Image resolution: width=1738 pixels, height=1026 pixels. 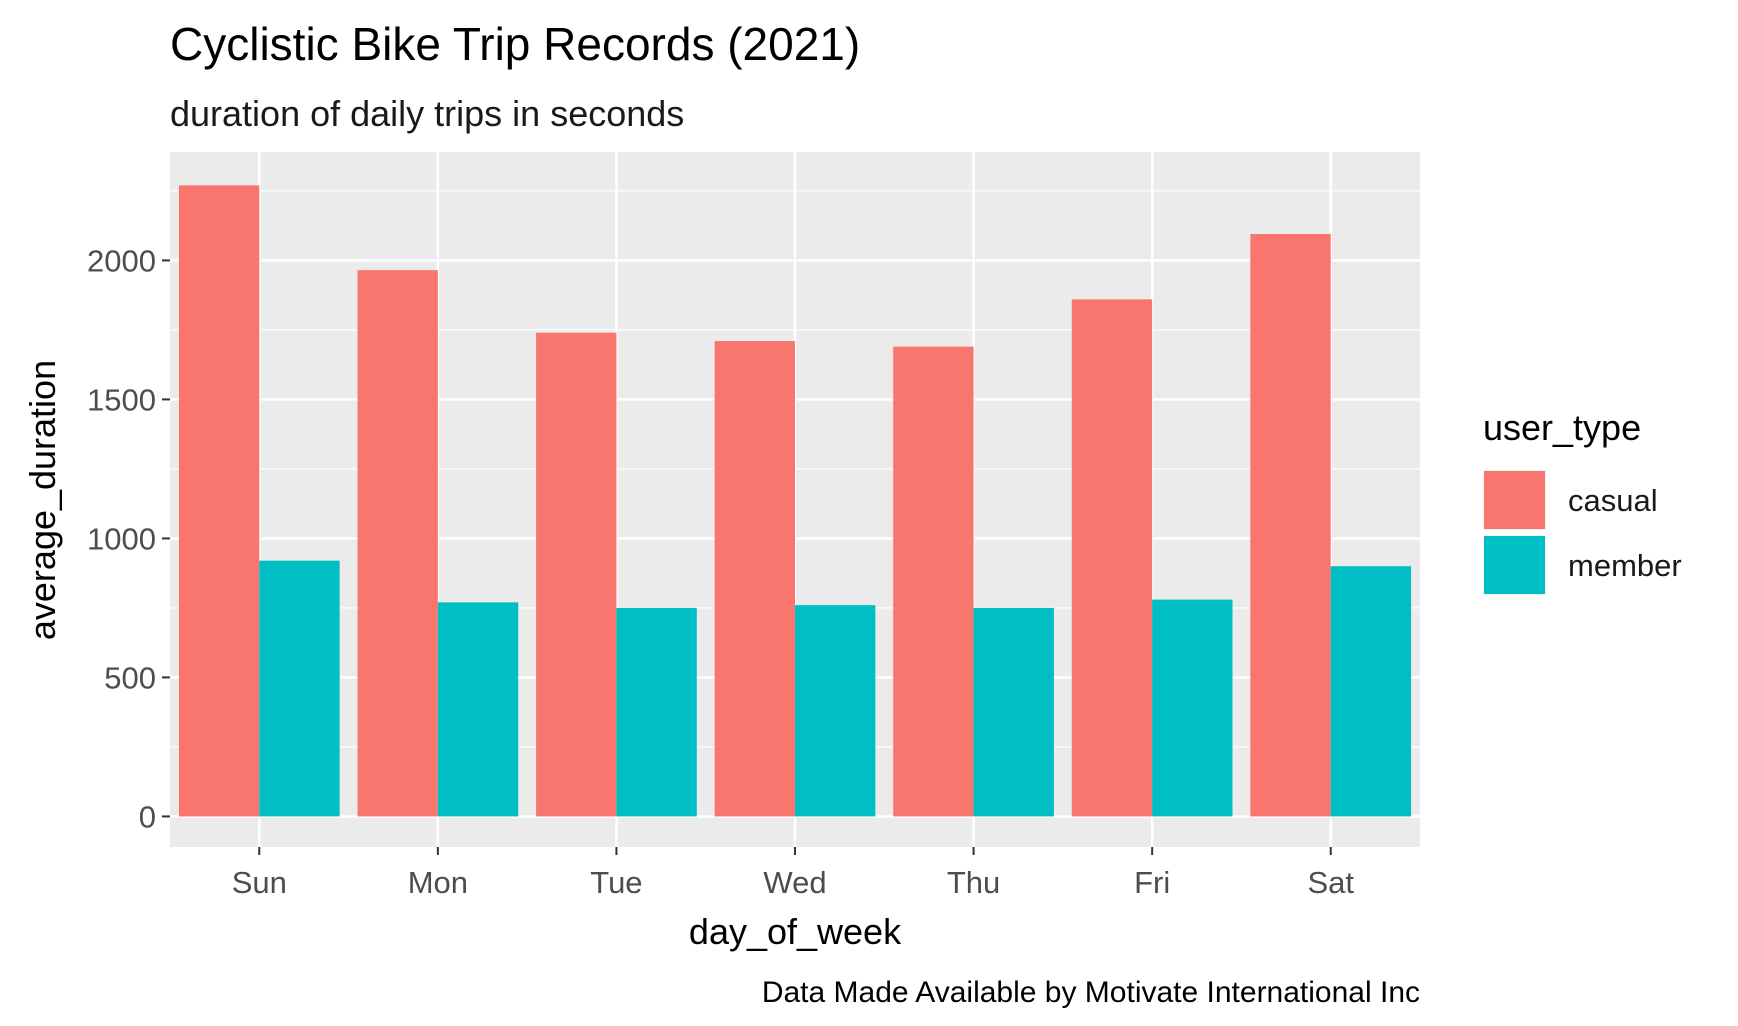 I want to click on x-tick-label: Tue, so click(x=616, y=882).